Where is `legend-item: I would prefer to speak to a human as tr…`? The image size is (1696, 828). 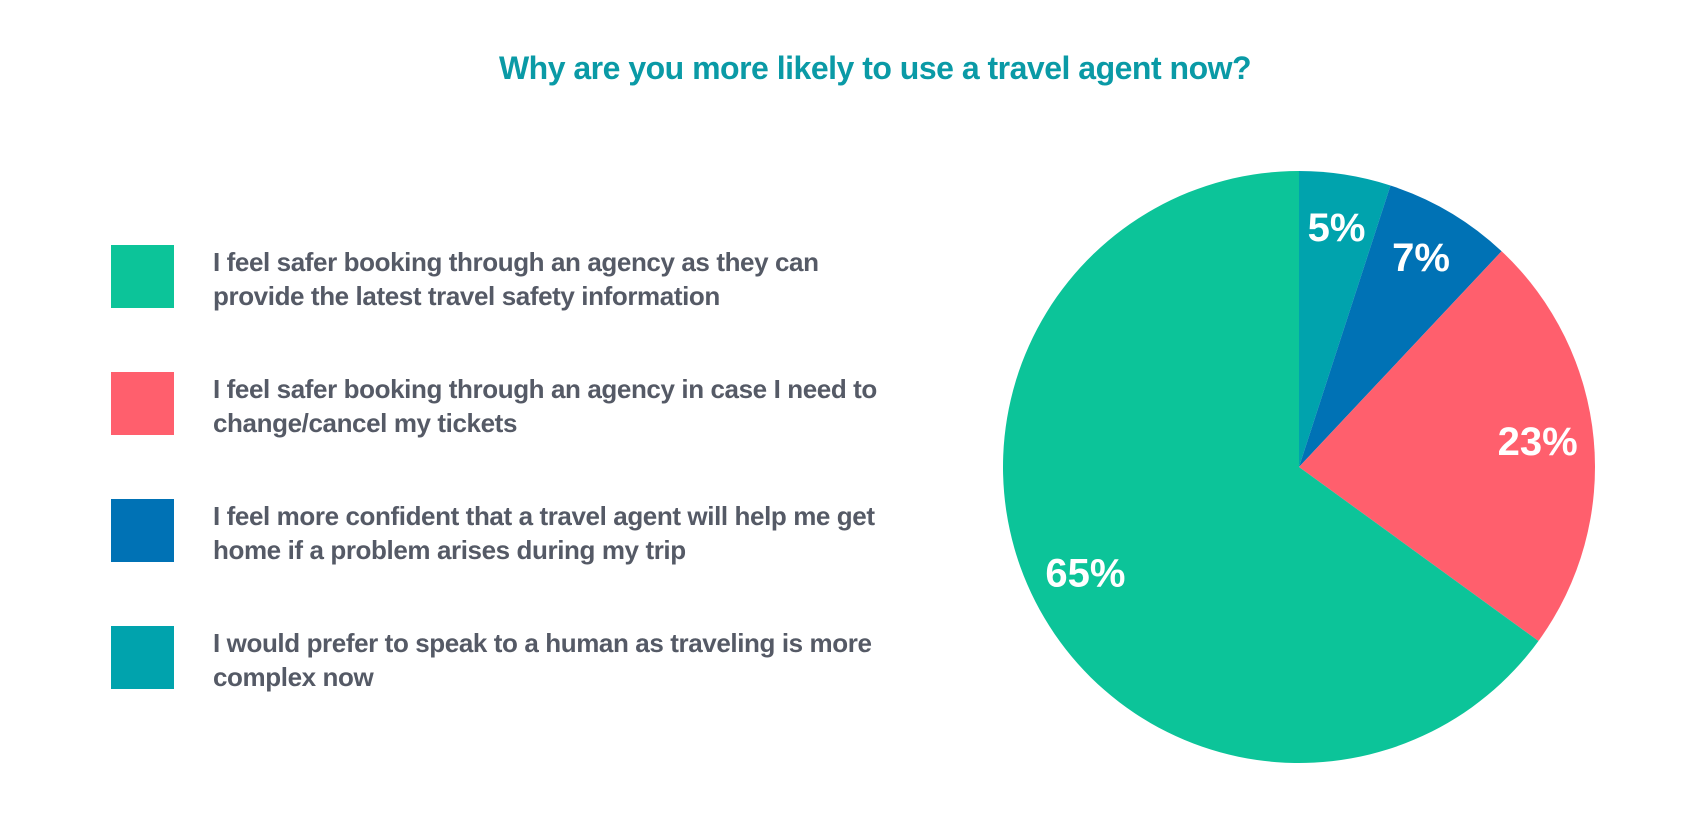 legend-item: I would prefer to speak to a human as tr… is located at coordinates (511, 661).